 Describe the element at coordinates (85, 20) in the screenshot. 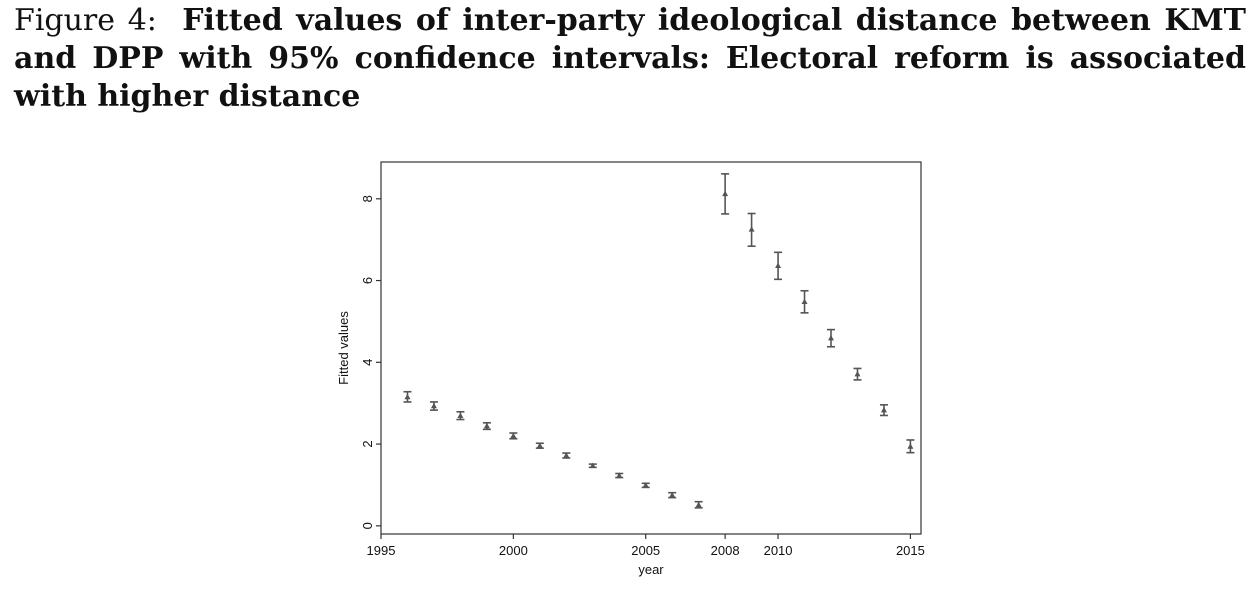

I see `figure-number: Figure 4:` at that location.